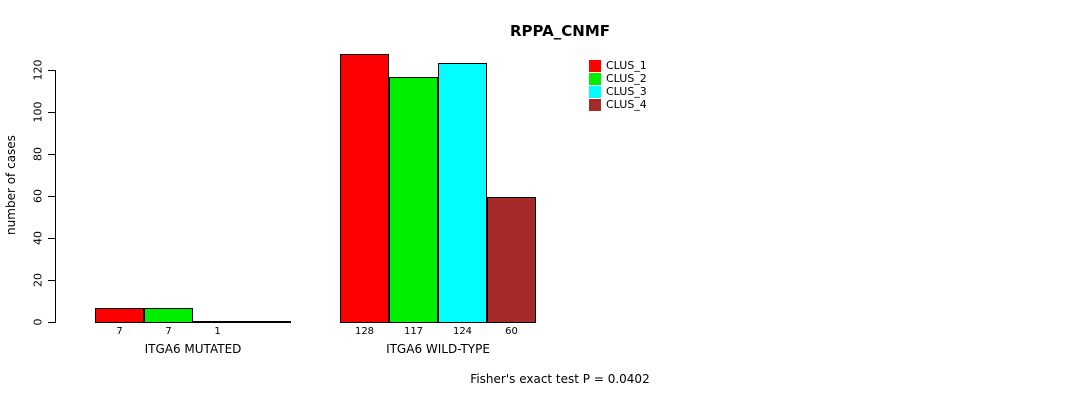  What do you see at coordinates (626, 104) in the screenshot?
I see `legend-label-CLUS_4: CLUS_4` at bounding box center [626, 104].